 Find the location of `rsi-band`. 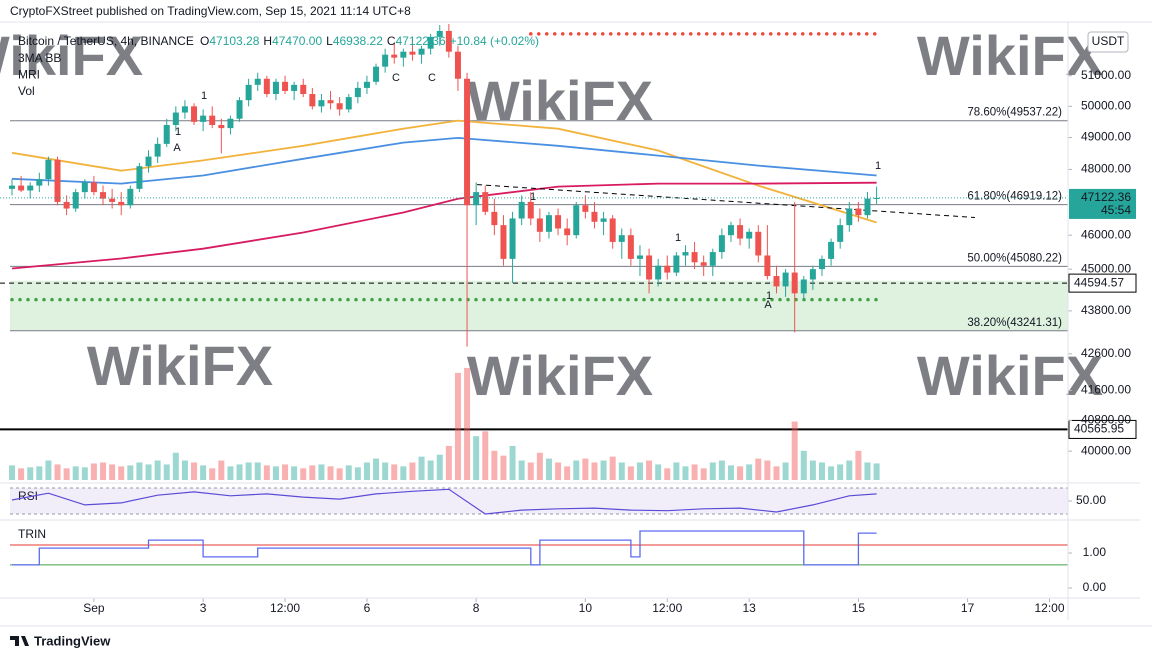

rsi-band is located at coordinates (539, 501).